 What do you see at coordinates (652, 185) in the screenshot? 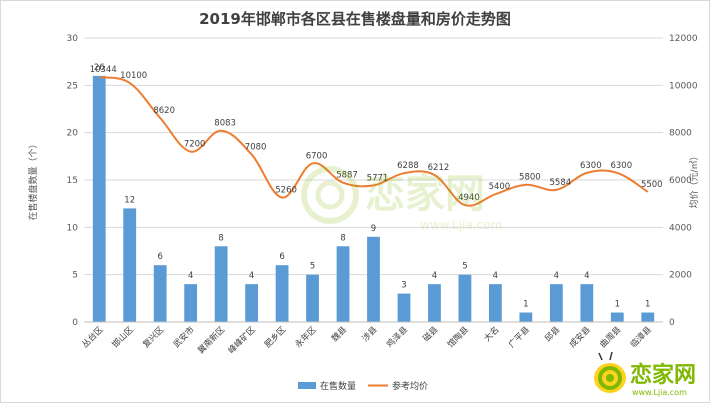
I see `line-value-label: 5500` at bounding box center [652, 185].